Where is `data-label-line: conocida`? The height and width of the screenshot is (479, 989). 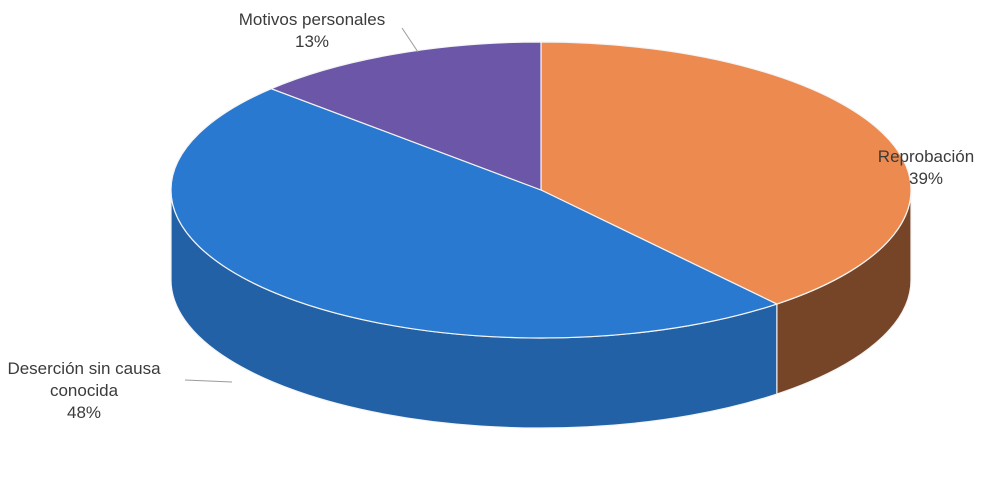
data-label-line: conocida is located at coordinates (84, 390).